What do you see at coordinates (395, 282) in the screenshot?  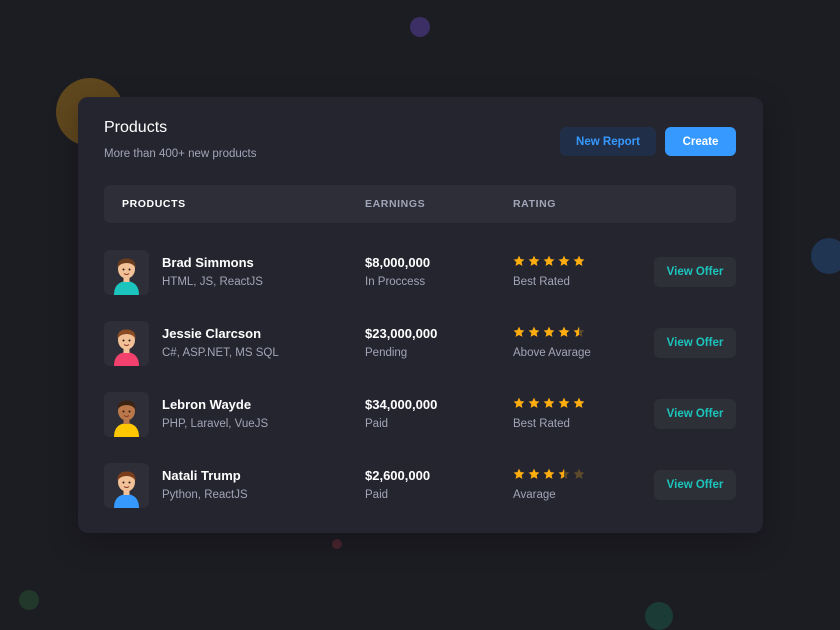 I see `earnings-status: In Proccess` at bounding box center [395, 282].